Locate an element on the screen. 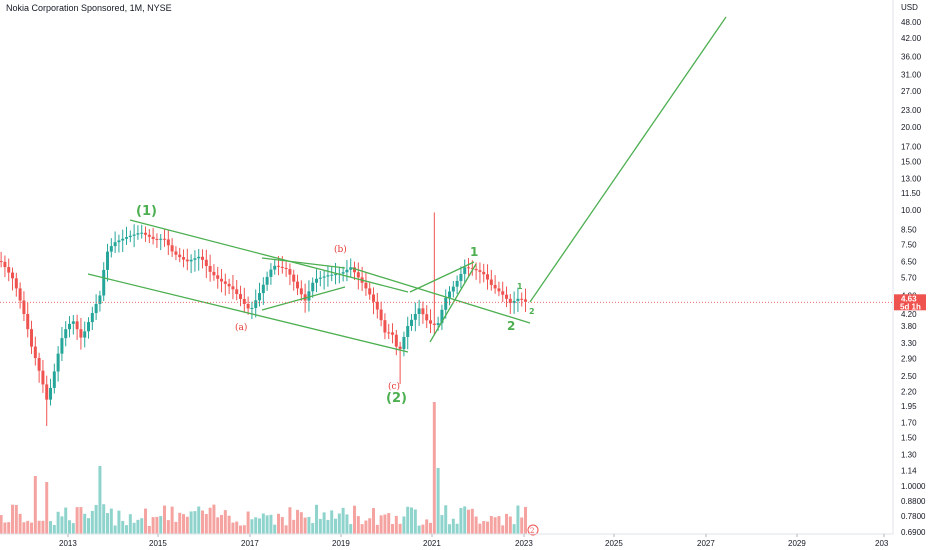  wave-up-line is located at coordinates (453, 303).